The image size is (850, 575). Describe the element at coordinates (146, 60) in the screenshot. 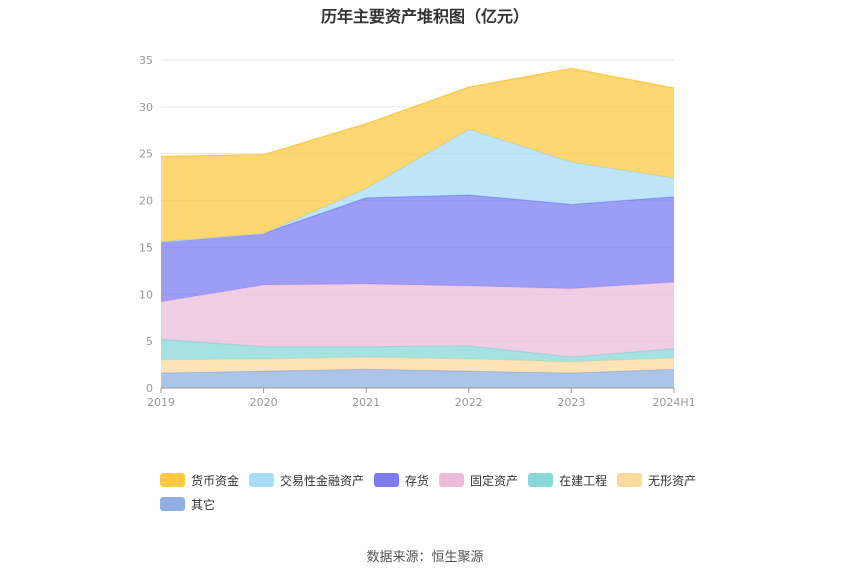

I see `y-tick-label: 35` at that location.